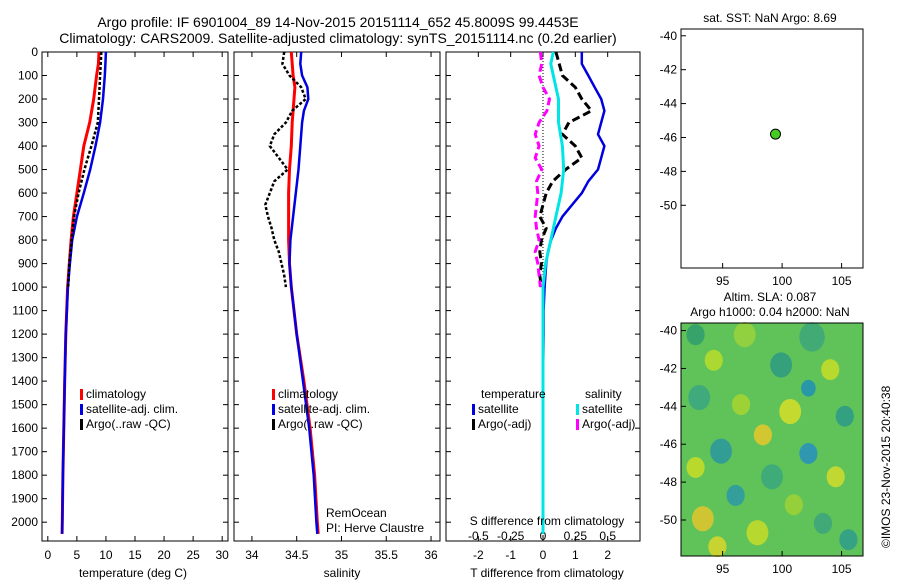 The height and width of the screenshot is (580, 900). What do you see at coordinates (573, 293) in the screenshot?
I see `difference-series-temperature-satellite` at bounding box center [573, 293].